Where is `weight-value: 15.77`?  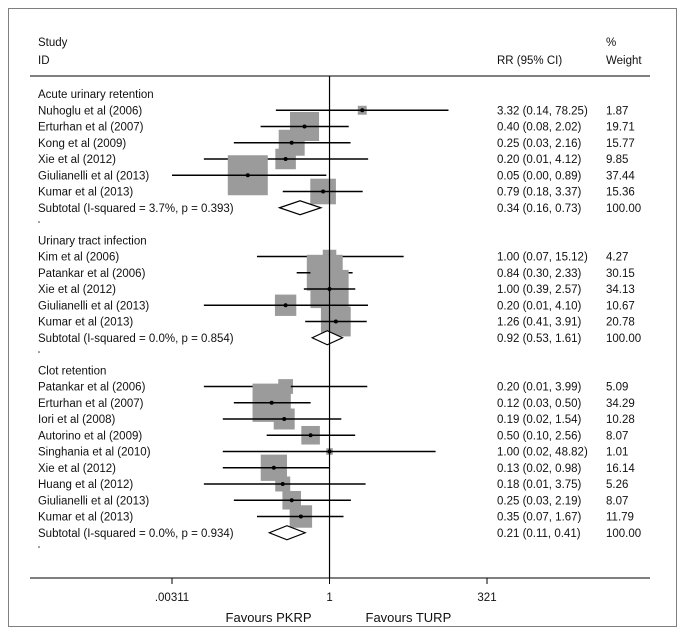 weight-value: 15.77 is located at coordinates (620, 144).